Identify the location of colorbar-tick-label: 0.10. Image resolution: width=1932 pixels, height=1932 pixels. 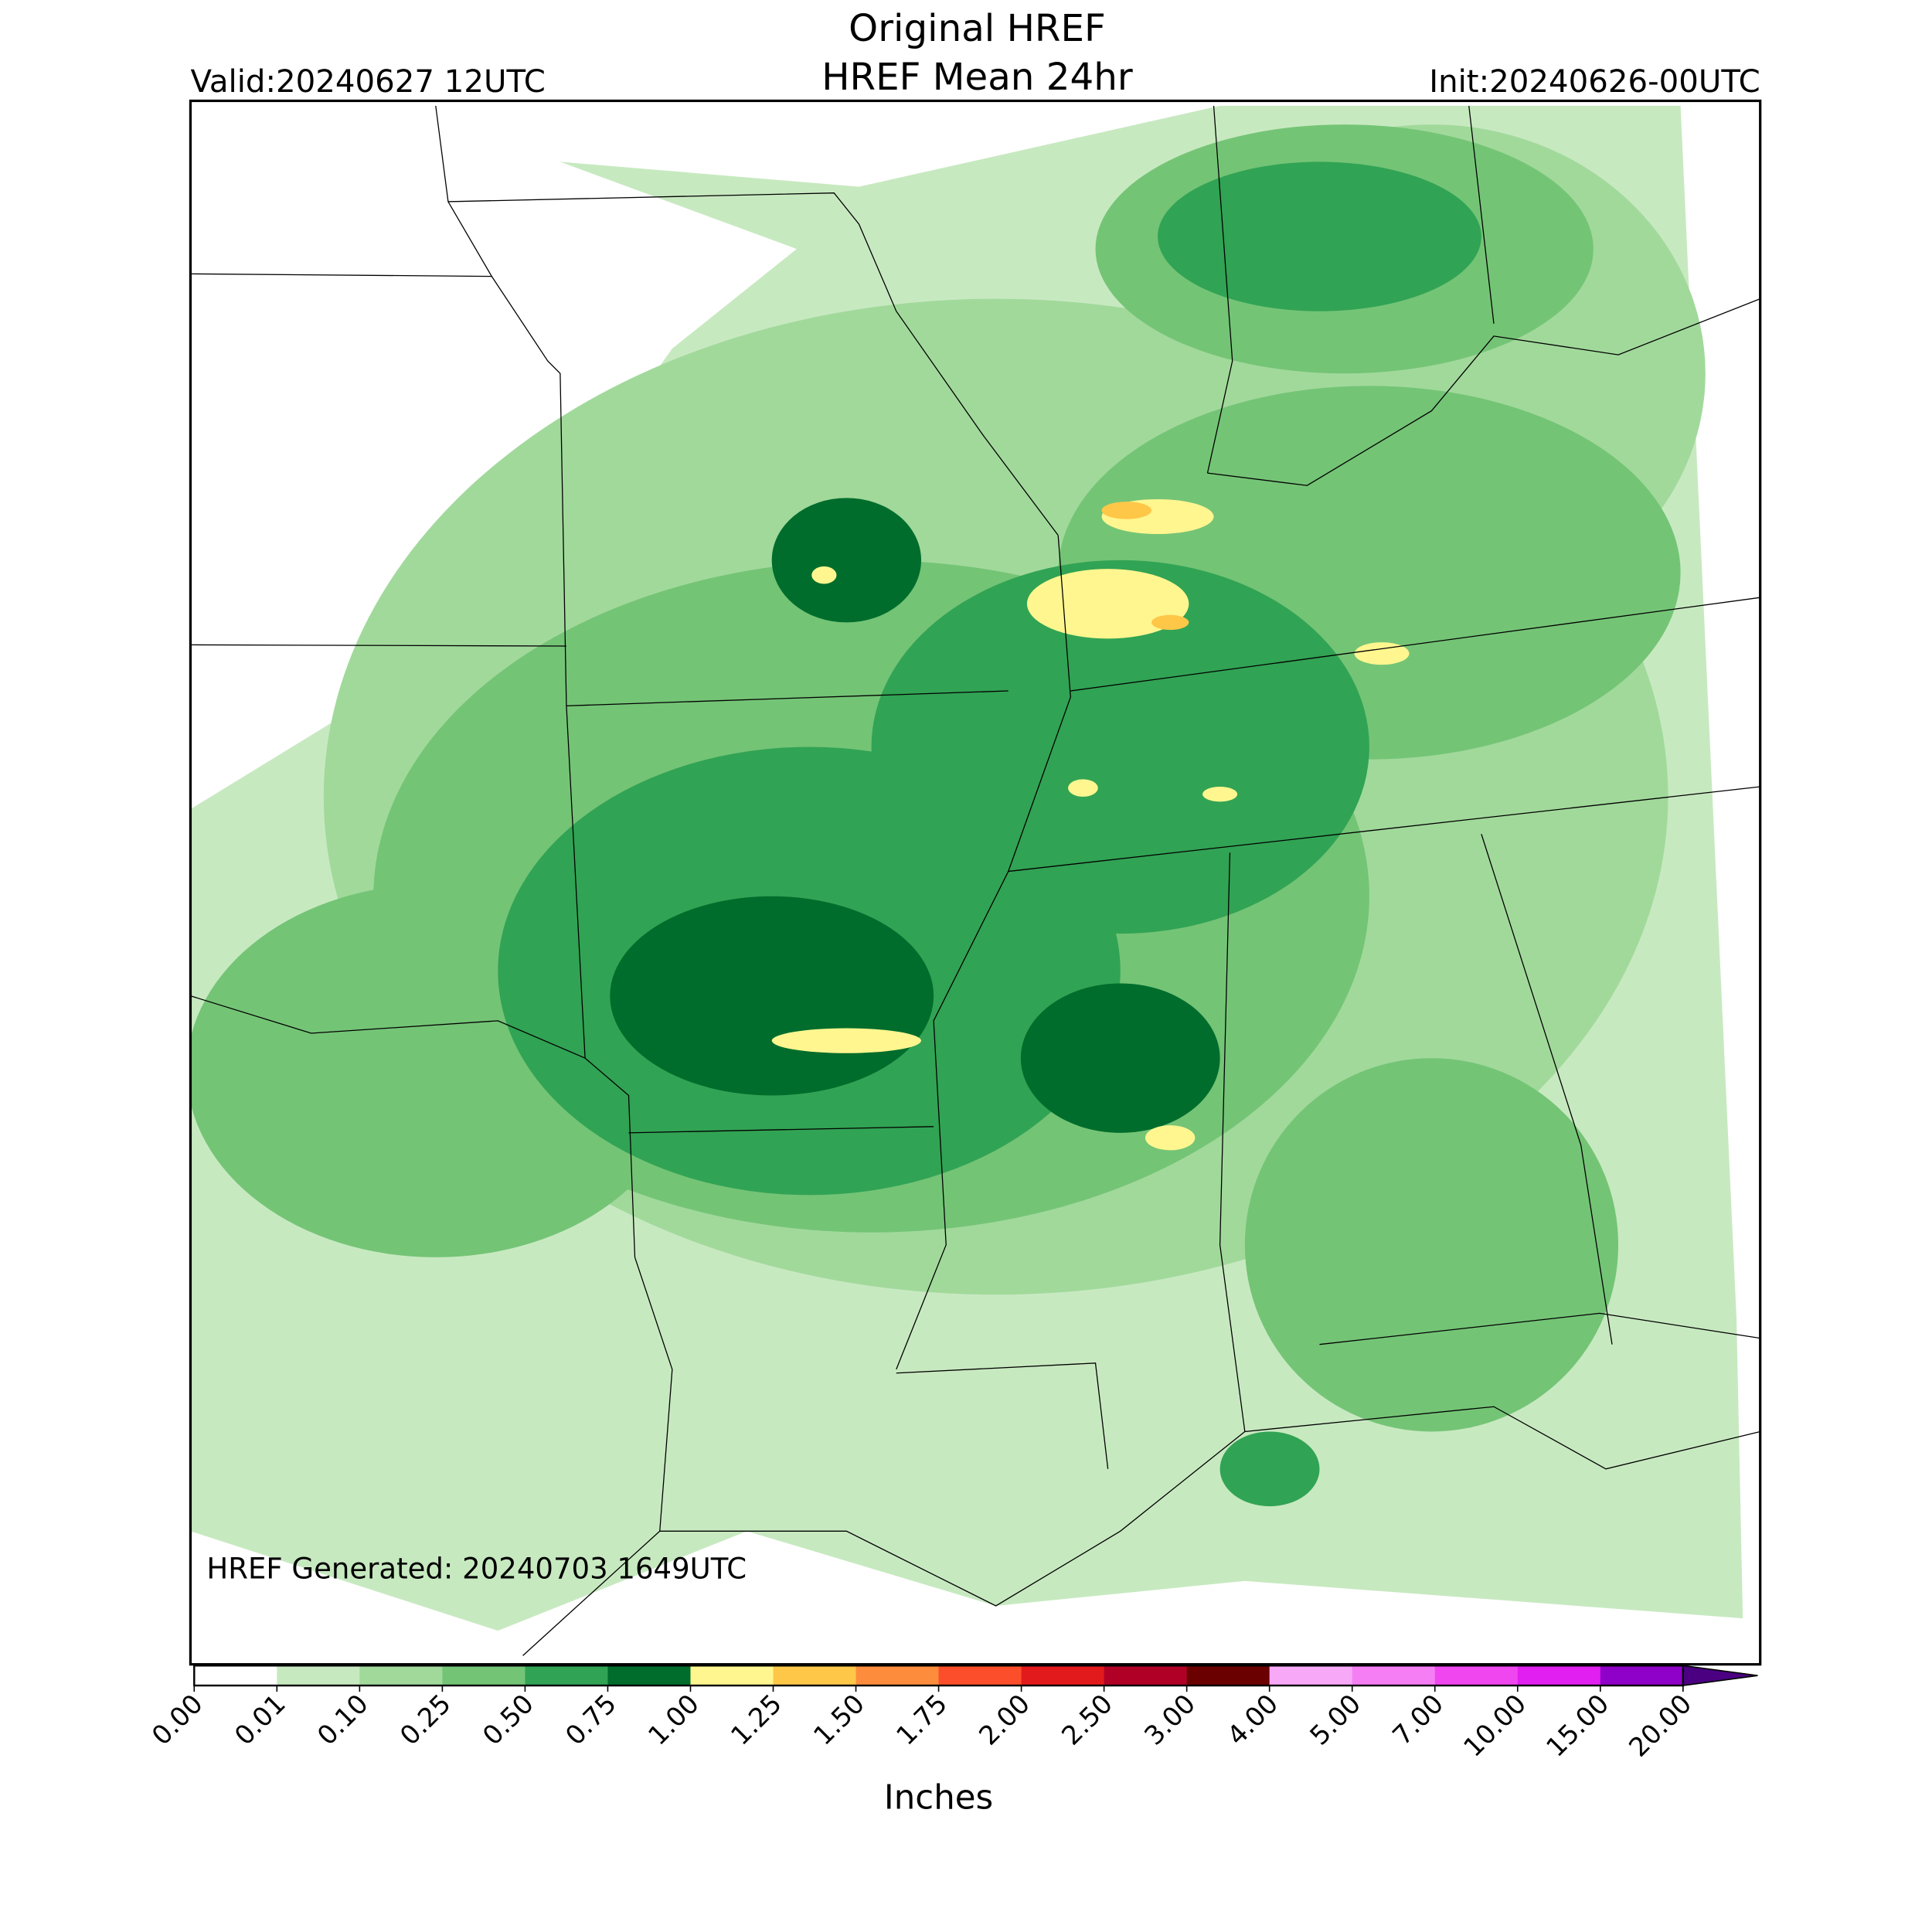
(342, 1720).